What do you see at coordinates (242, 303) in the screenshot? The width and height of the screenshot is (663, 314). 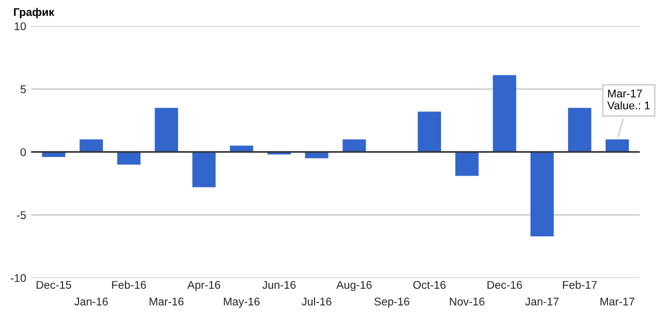 I see `x-tick-label: May-16` at bounding box center [242, 303].